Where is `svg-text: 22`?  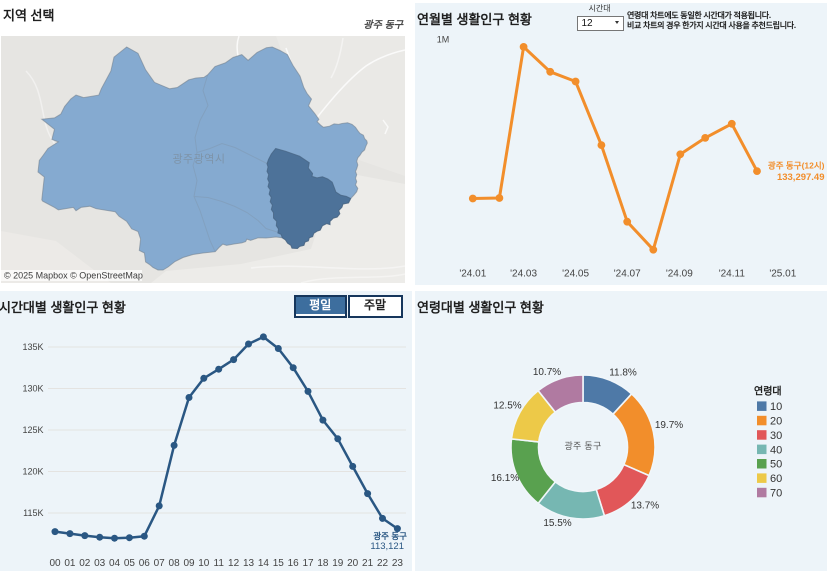
svg-text: 22 is located at coordinates (383, 563).